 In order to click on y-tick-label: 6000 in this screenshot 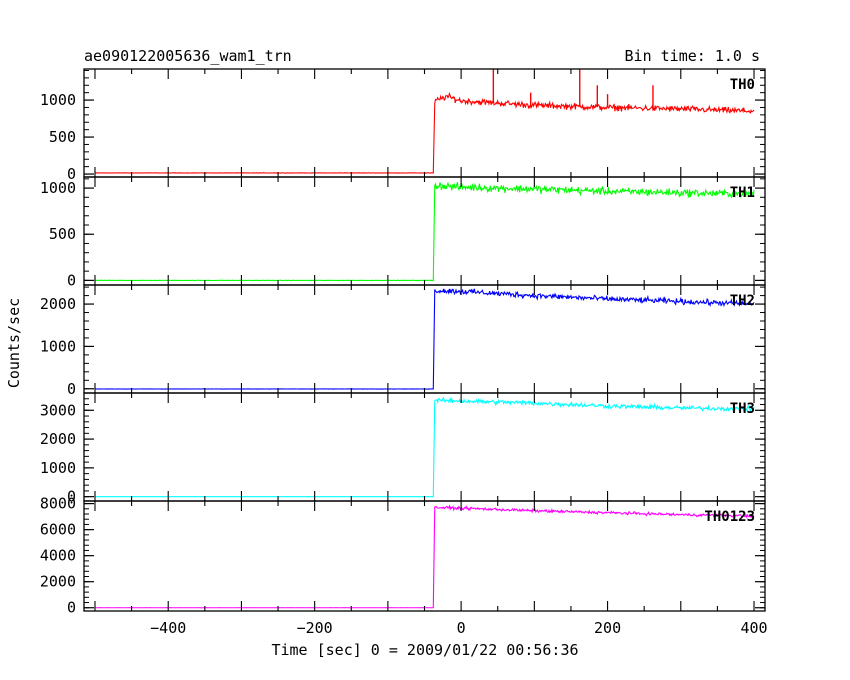, I will do `click(58, 530)`.